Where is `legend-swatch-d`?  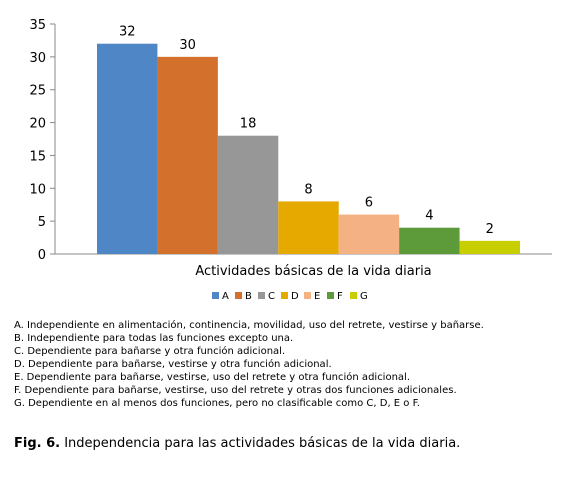 legend-swatch-d is located at coordinates (284, 295).